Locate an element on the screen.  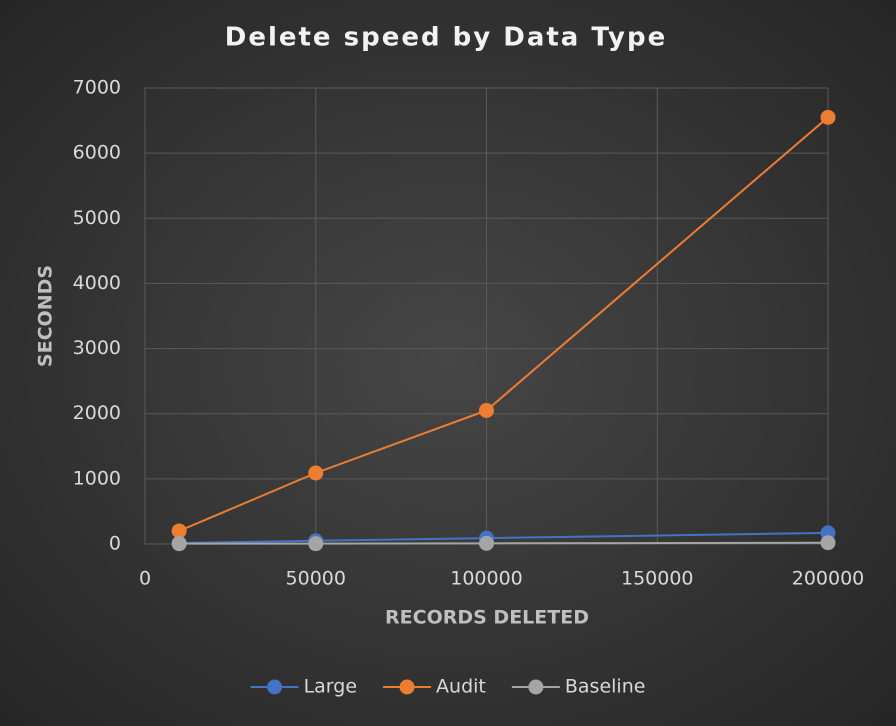
legend-label: Audit is located at coordinates (461, 687).